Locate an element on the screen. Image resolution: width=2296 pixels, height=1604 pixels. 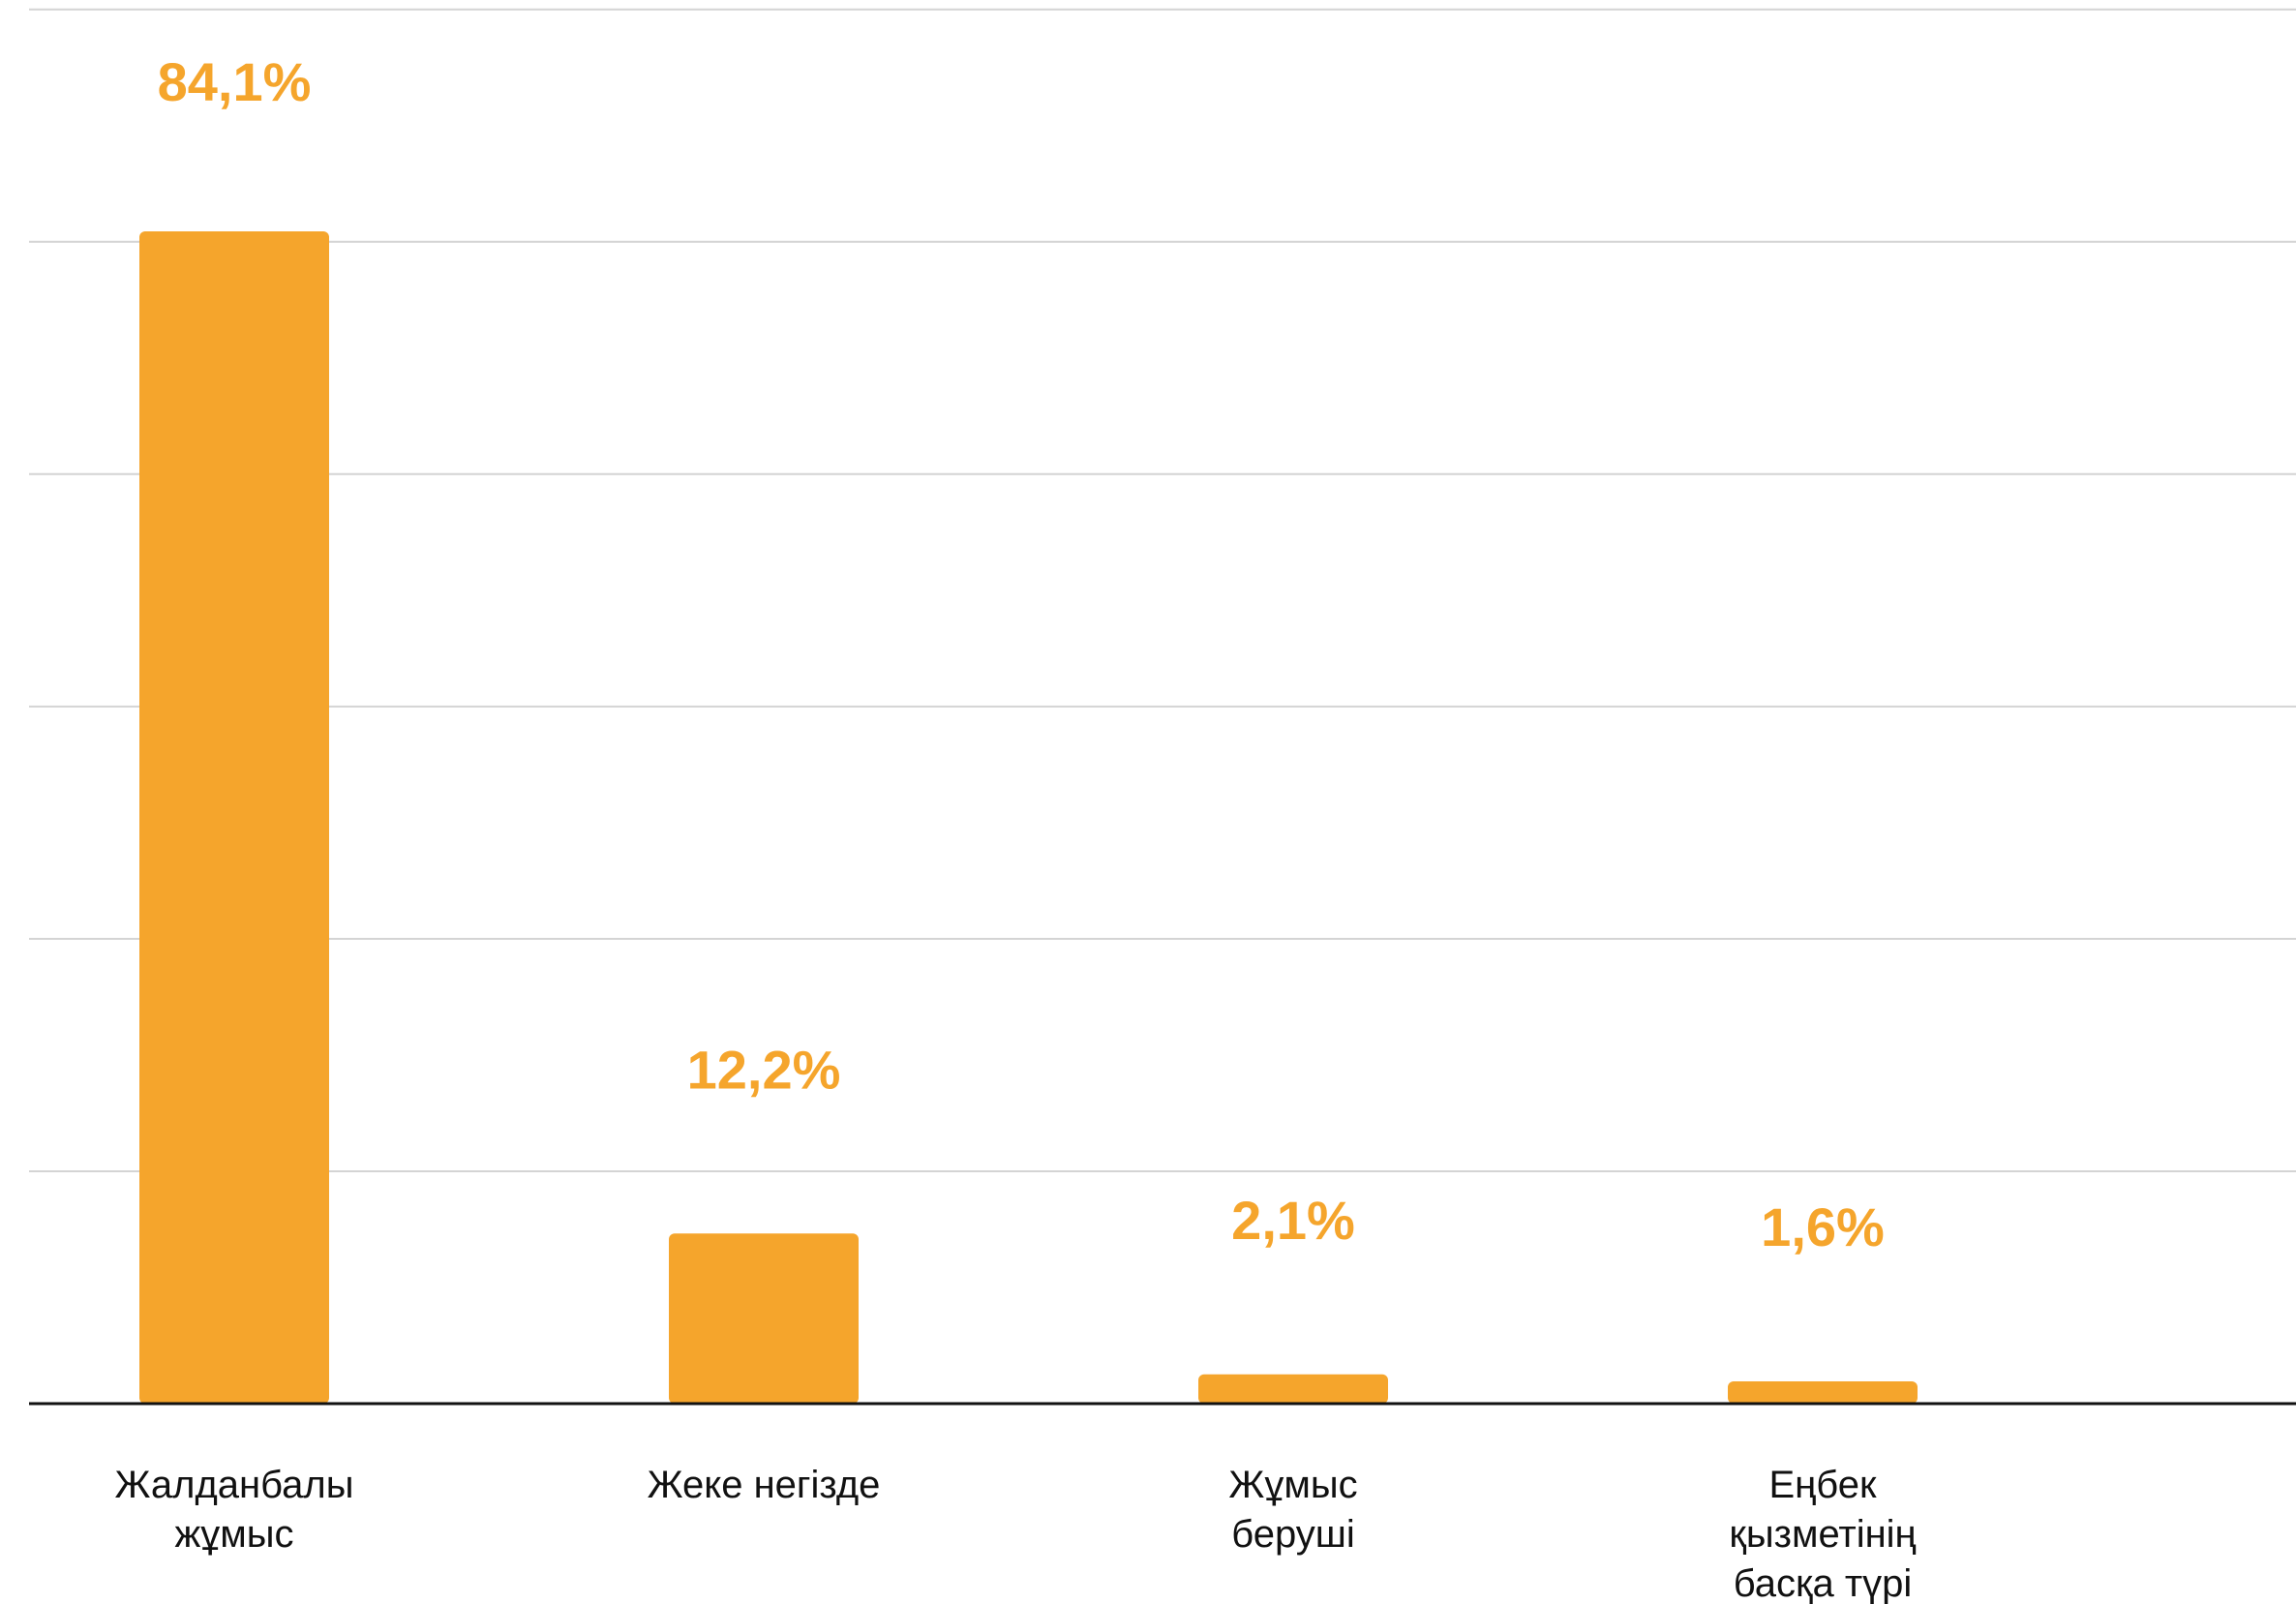
category-label-line: Жалданбалы is located at coordinates (235, 1485).